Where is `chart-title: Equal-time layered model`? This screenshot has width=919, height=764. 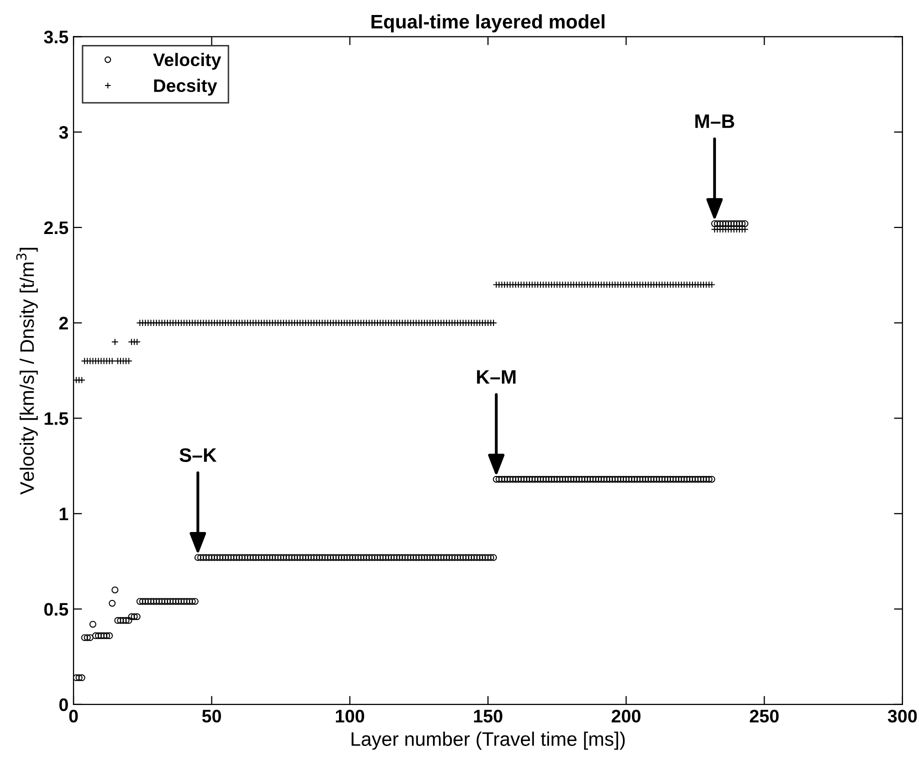 chart-title: Equal-time layered model is located at coordinates (488, 23).